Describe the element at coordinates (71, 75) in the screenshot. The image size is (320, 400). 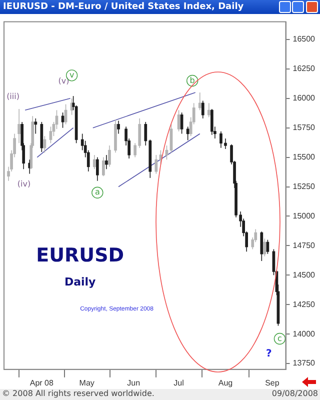
I see `annotation: v` at that location.